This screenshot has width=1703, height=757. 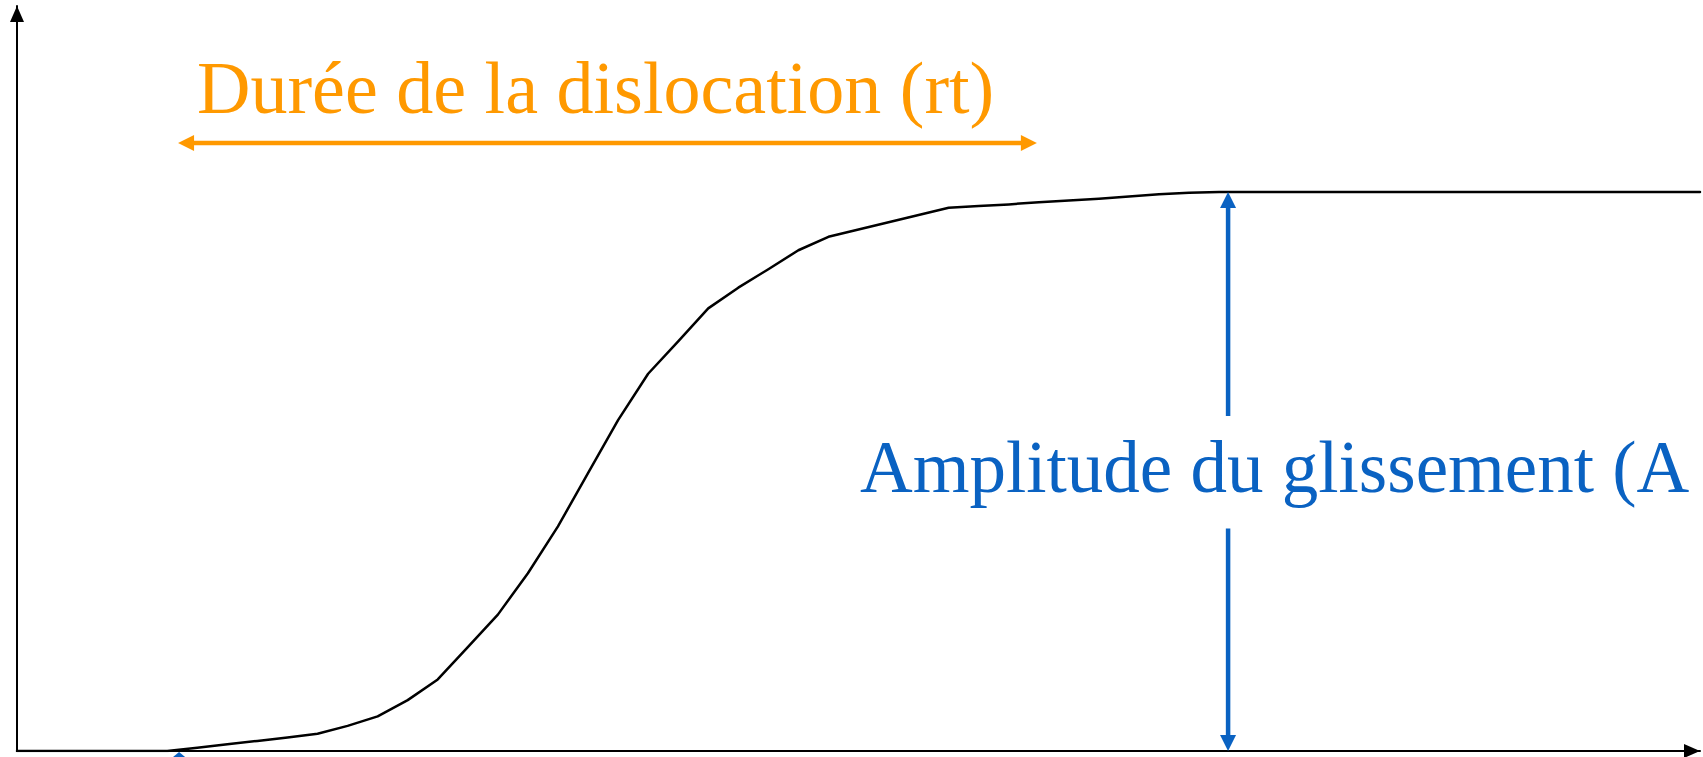 I want to click on text: Durée de la dislocation (rt), so click(x=596, y=88).